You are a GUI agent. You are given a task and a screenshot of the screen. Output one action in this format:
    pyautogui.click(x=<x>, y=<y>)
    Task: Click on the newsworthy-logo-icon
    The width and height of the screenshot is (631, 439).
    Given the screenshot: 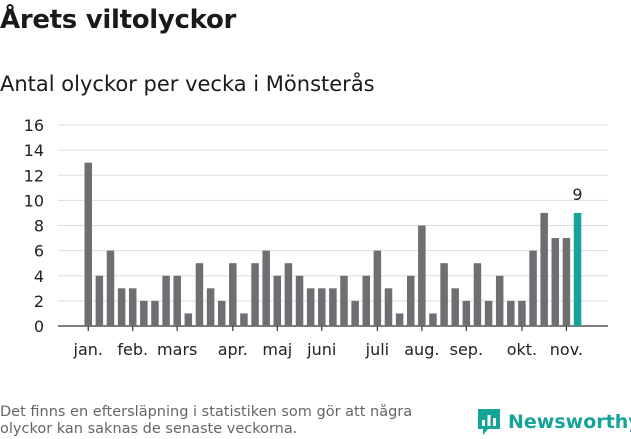 What is the action you would take?
    pyautogui.click(x=489, y=422)
    